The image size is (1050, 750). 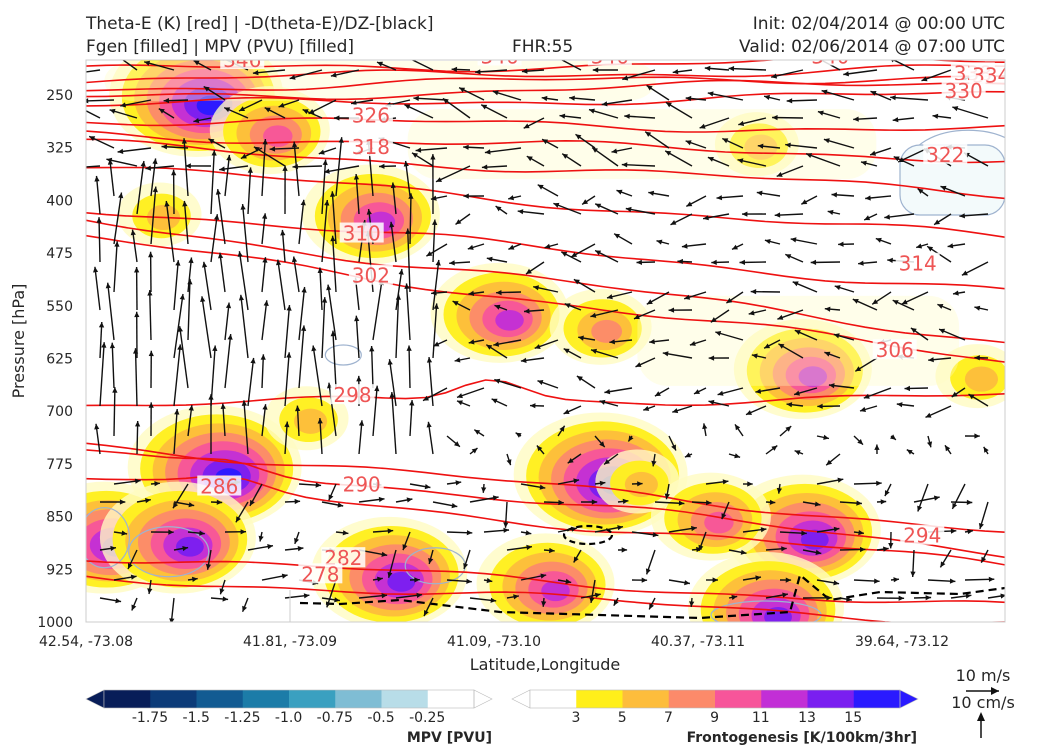 I want to click on y-tick-label: 475, so click(x=59, y=254).